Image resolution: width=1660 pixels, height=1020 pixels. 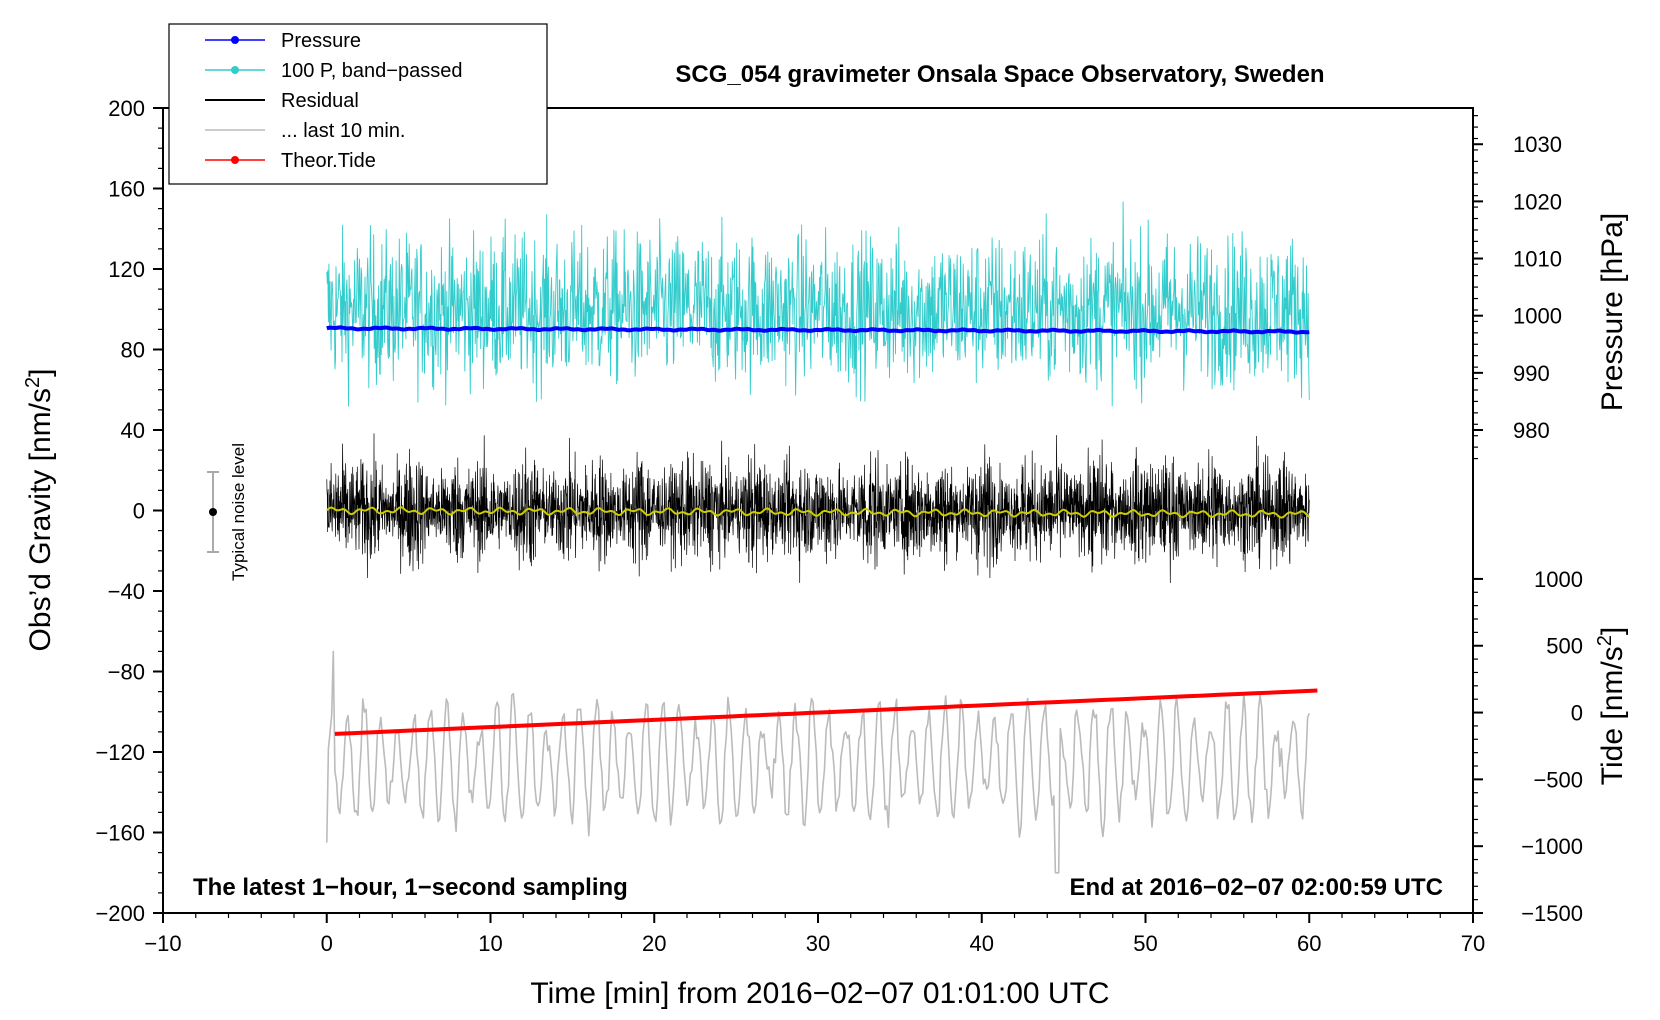 What do you see at coordinates (321, 41) in the screenshot?
I see `legend-label: Pressure` at bounding box center [321, 41].